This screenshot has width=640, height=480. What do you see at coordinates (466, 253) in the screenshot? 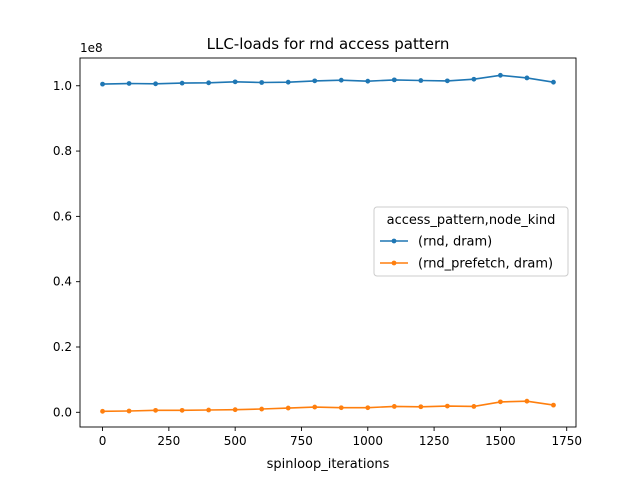
I see `legend-entries: (rnd, dram) (rnd_prefetch, dram)` at bounding box center [466, 253].